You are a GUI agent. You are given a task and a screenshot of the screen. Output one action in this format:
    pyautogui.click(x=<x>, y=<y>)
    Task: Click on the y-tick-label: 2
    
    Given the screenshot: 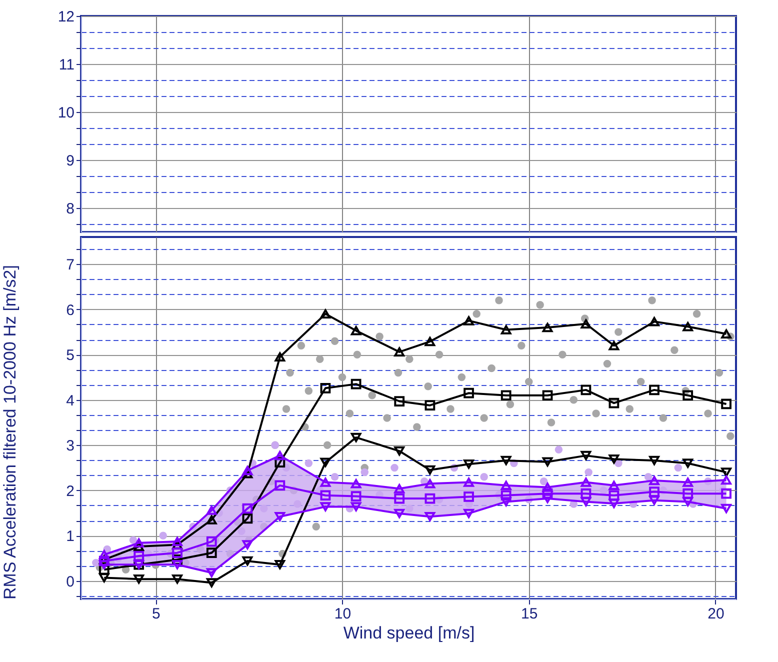 What is the action you would take?
    pyautogui.click(x=70, y=491)
    